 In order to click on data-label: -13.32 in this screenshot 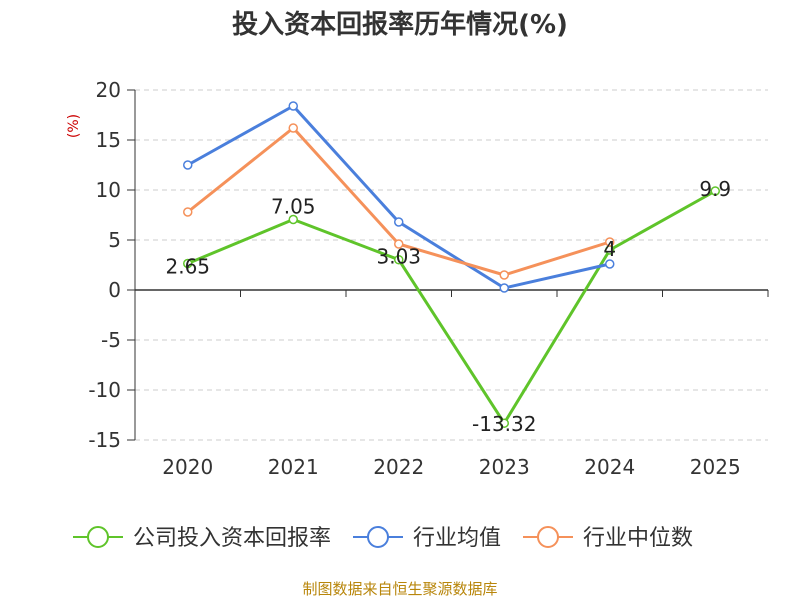, I will do `click(504, 424)`.